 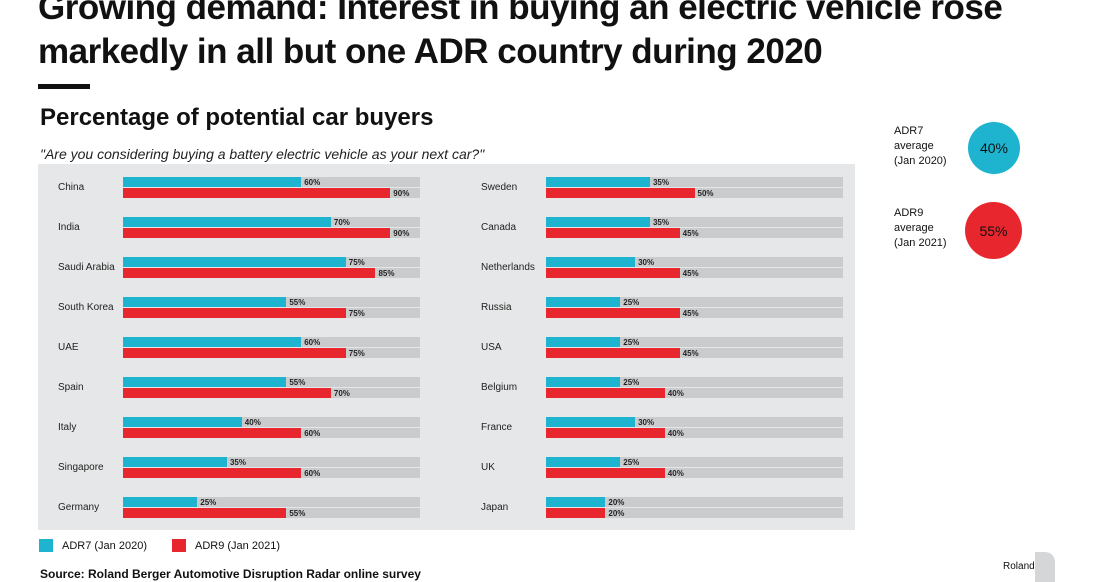 I want to click on category-label: France, so click(x=497, y=427).